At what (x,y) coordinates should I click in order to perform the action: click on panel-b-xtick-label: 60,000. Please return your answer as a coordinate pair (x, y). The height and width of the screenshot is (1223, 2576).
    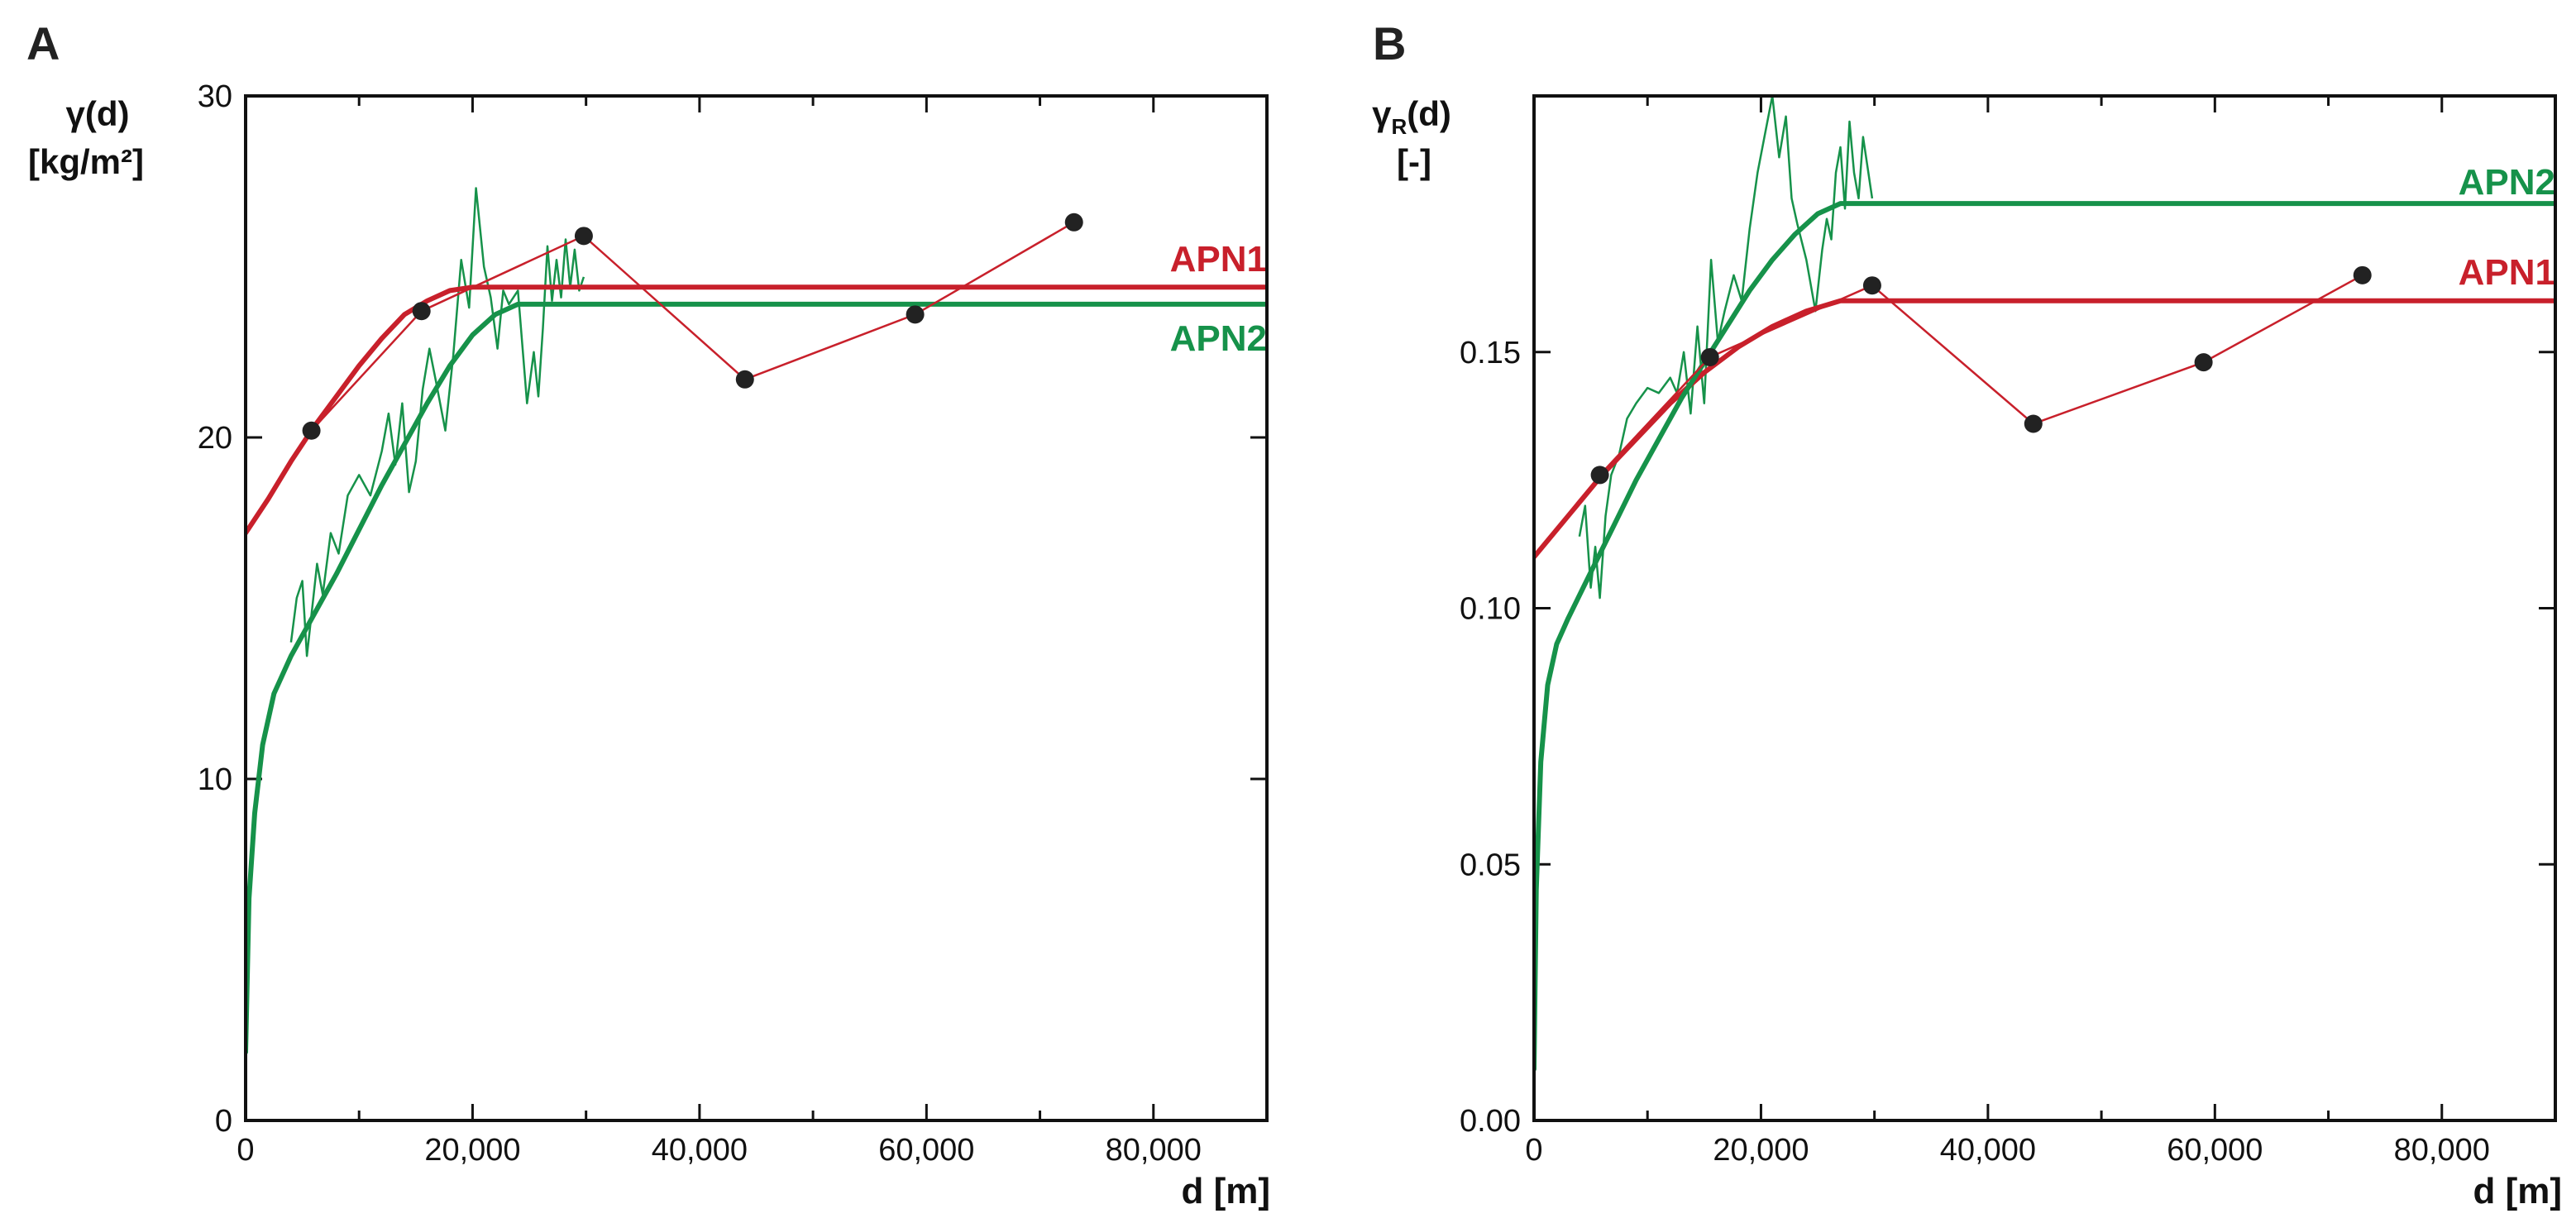
    Looking at the image, I should click on (2215, 1150).